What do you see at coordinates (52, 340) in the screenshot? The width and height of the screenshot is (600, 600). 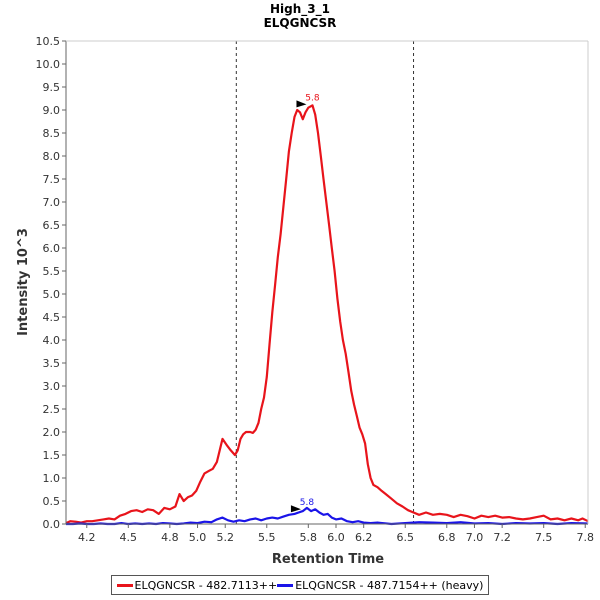 I see `y-tick-label: 4.0` at bounding box center [52, 340].